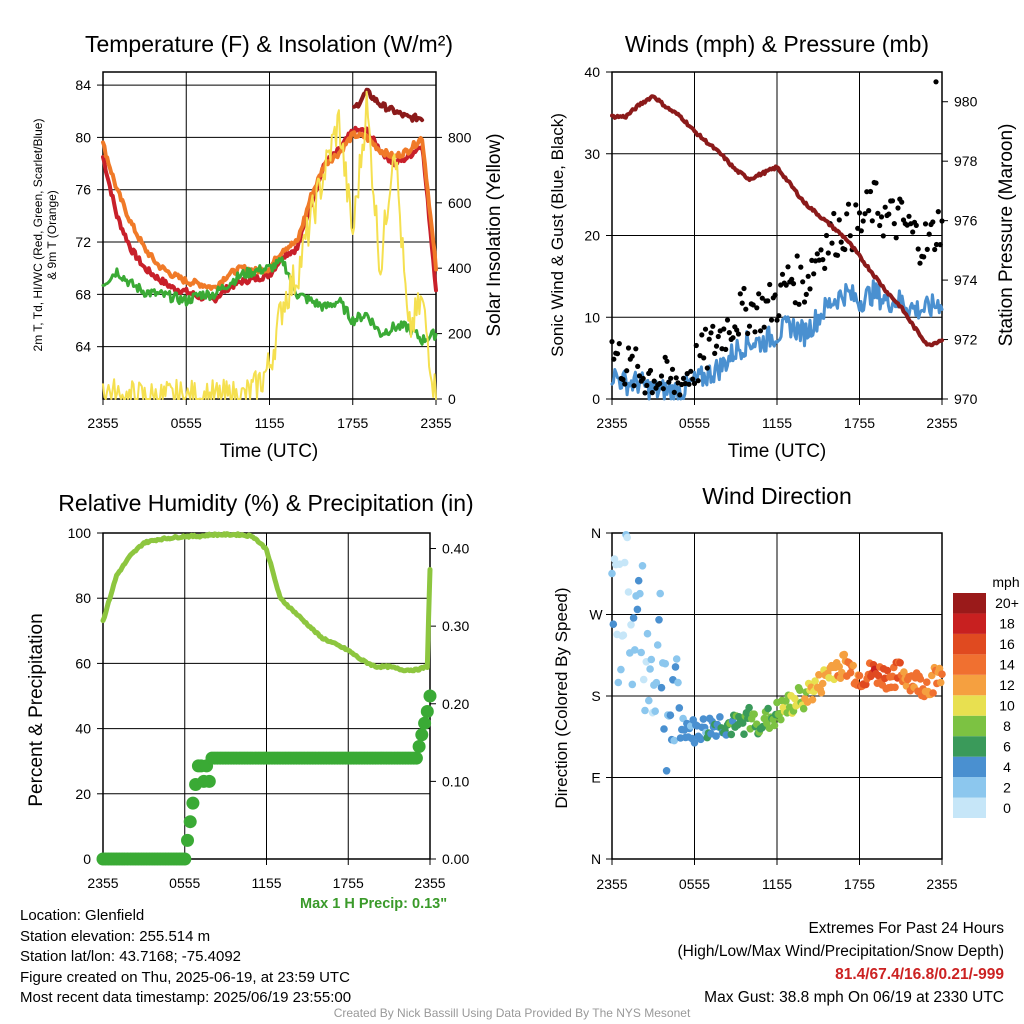  What do you see at coordinates (1007, 624) in the screenshot?
I see `colorbar-label: 18` at bounding box center [1007, 624].